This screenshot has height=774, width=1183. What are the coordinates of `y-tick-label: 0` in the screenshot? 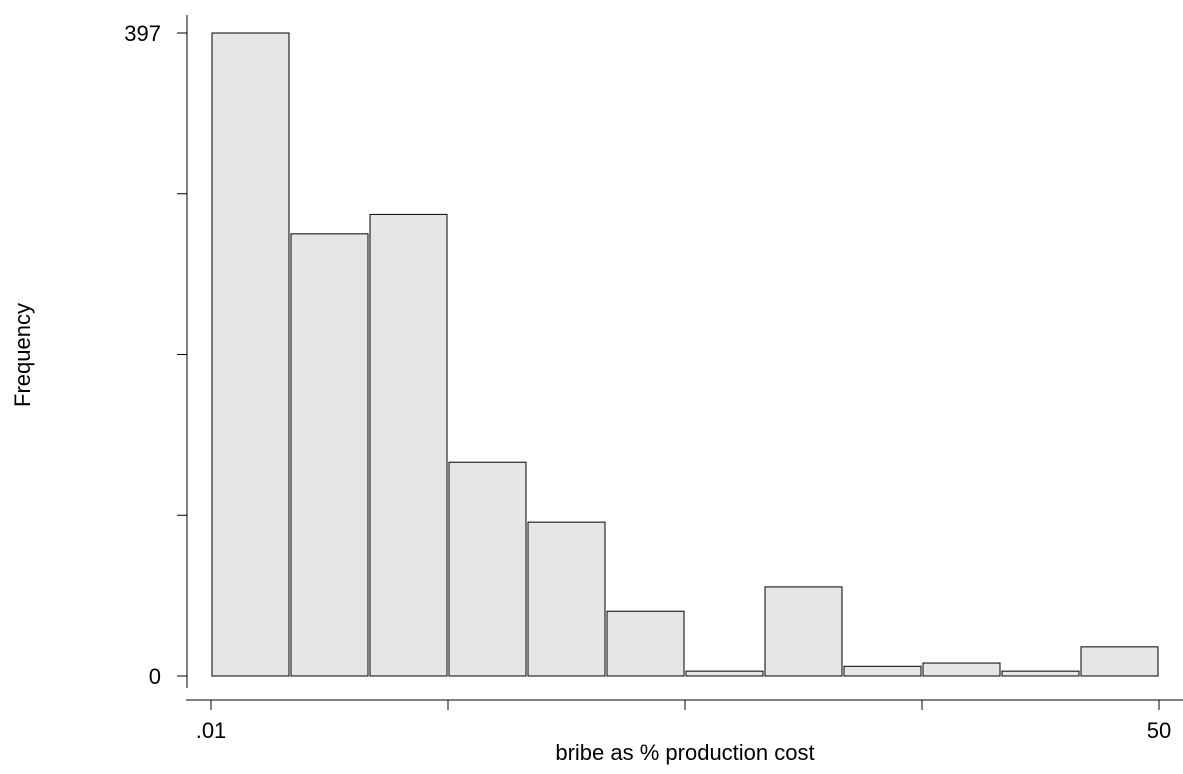 It's located at (155, 676).